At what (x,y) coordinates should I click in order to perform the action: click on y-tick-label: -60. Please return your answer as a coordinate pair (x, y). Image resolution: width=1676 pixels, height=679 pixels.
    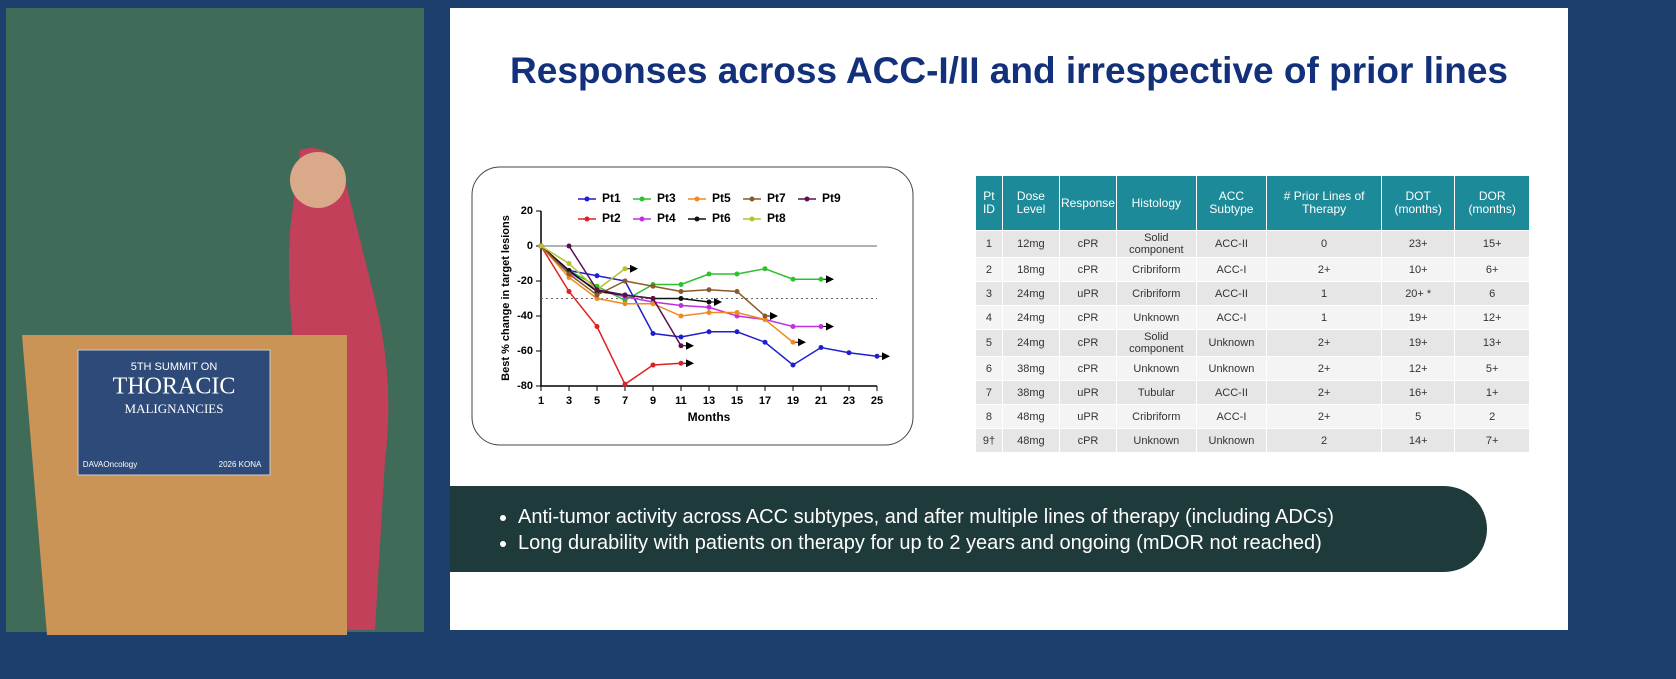
    Looking at the image, I should click on (525, 351).